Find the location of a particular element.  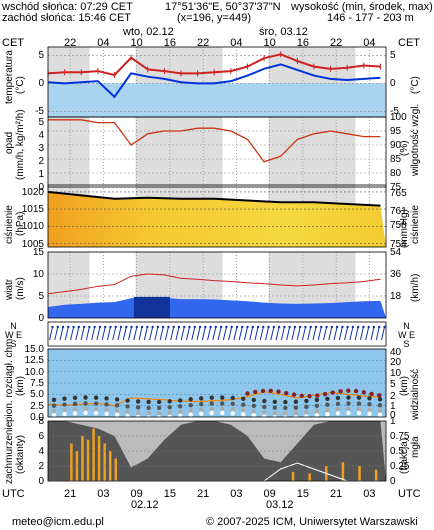

vis-tick: 10.0 is located at coordinates (34, 372).